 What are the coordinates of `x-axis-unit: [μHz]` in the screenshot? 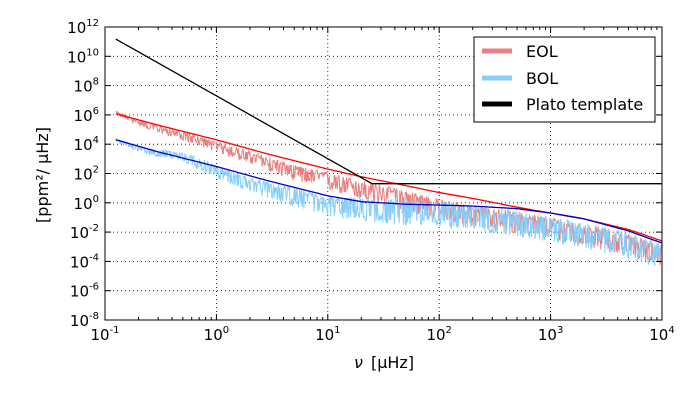 It's located at (392, 362).